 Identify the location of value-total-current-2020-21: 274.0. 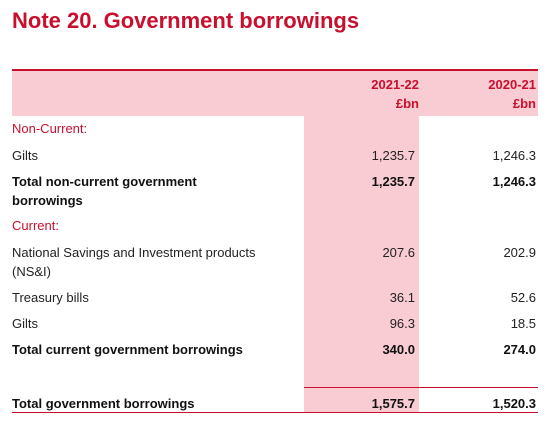
(519, 349).